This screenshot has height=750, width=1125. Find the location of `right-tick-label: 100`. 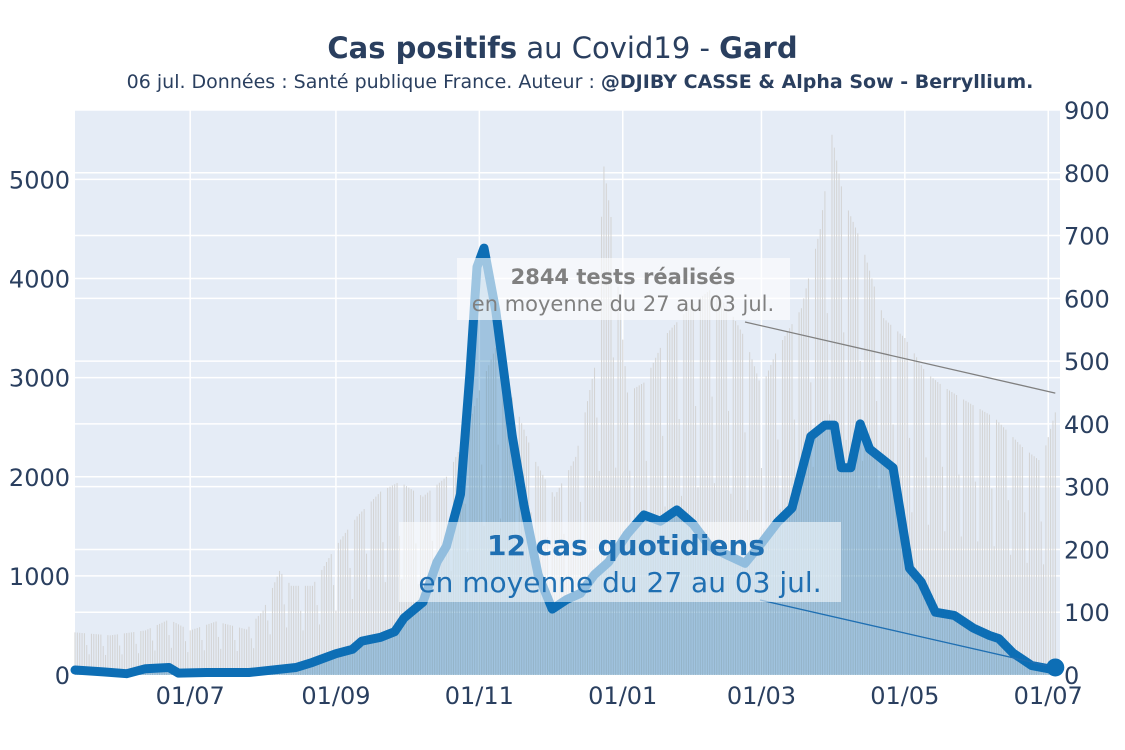

right-tick-label: 100 is located at coordinates (1087, 613).